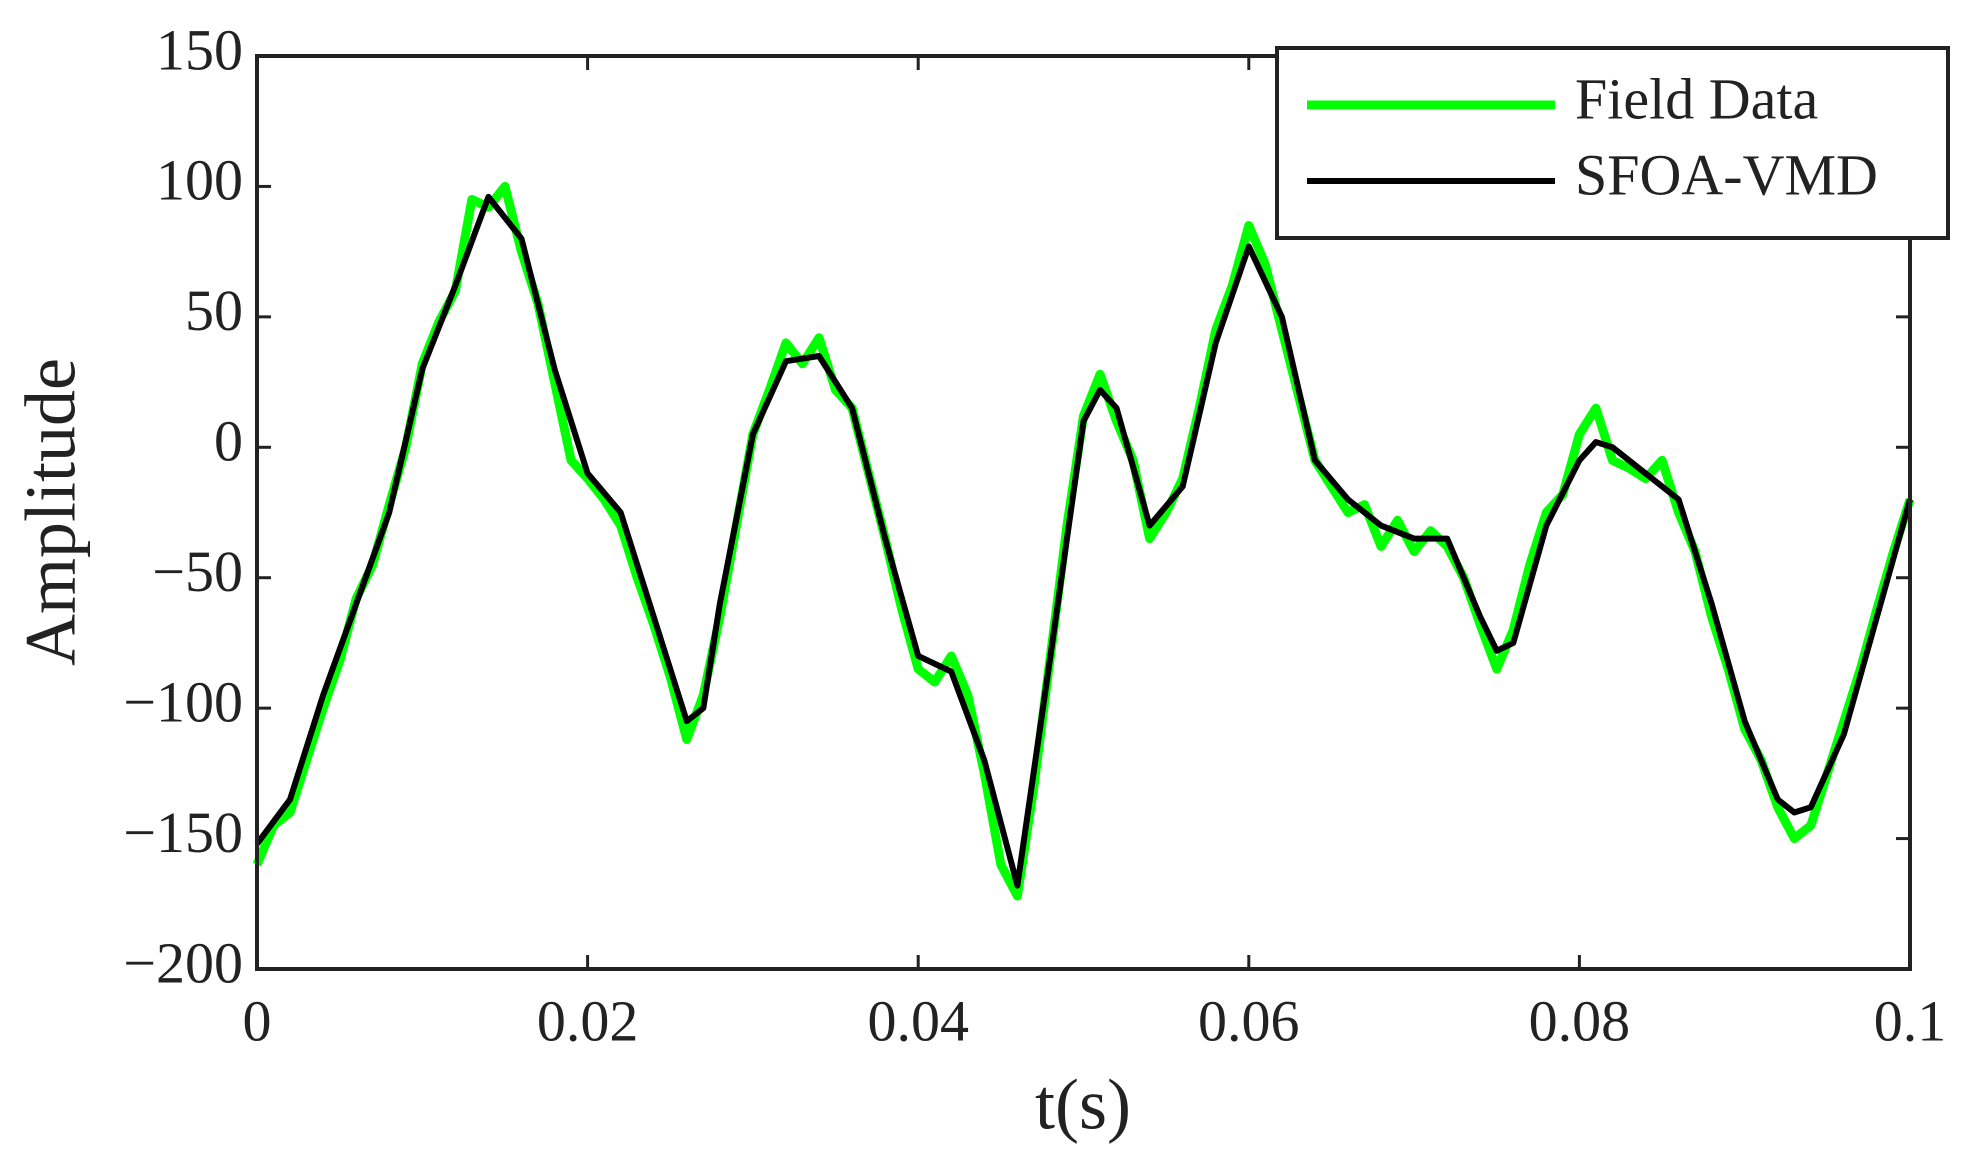  What do you see at coordinates (1696, 98) in the screenshot?
I see `legend-label: Field Data` at bounding box center [1696, 98].